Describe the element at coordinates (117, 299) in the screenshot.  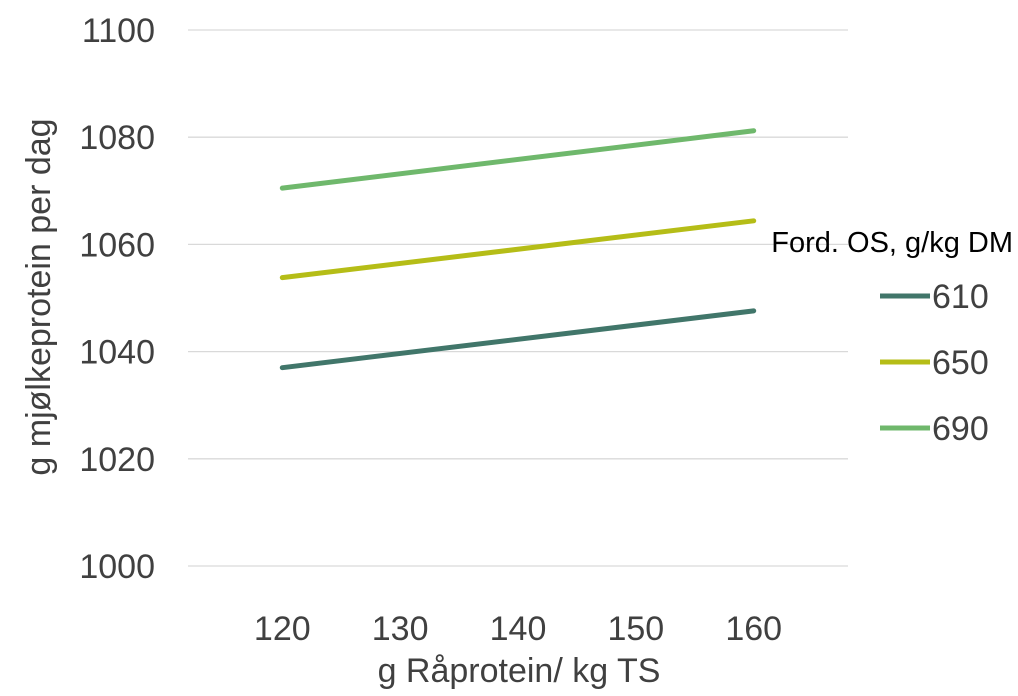
I see `y-axis-tick-labels: 1000 1020 1040 1060 1080 1100` at that location.